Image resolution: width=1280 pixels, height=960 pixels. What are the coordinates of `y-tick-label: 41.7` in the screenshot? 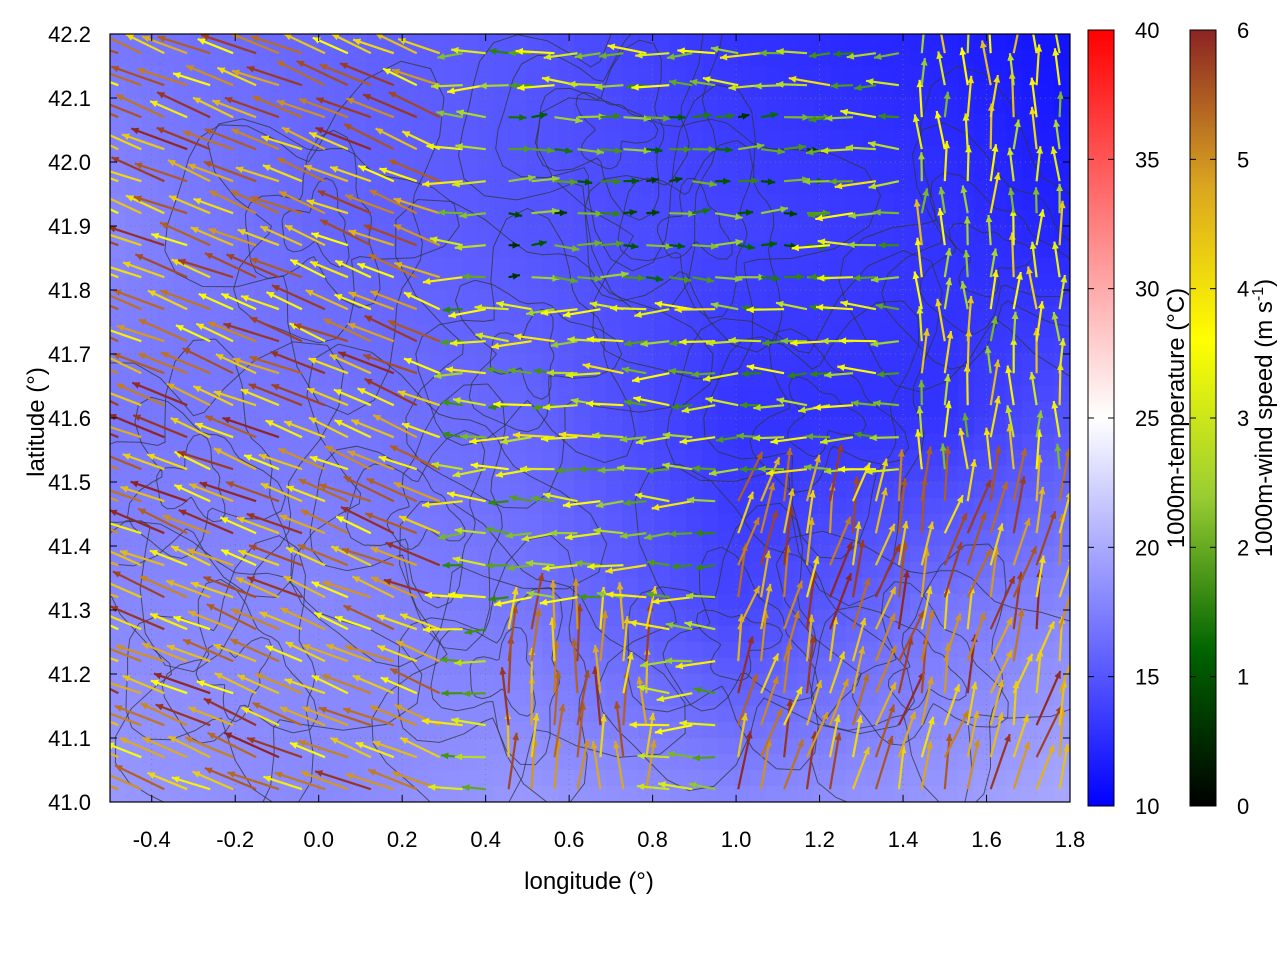 It's located at (69, 354).